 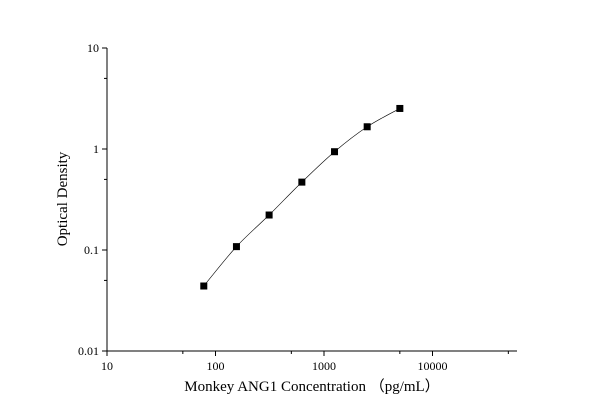 What do you see at coordinates (216, 366) in the screenshot?
I see `x-tick-label: 100` at bounding box center [216, 366].